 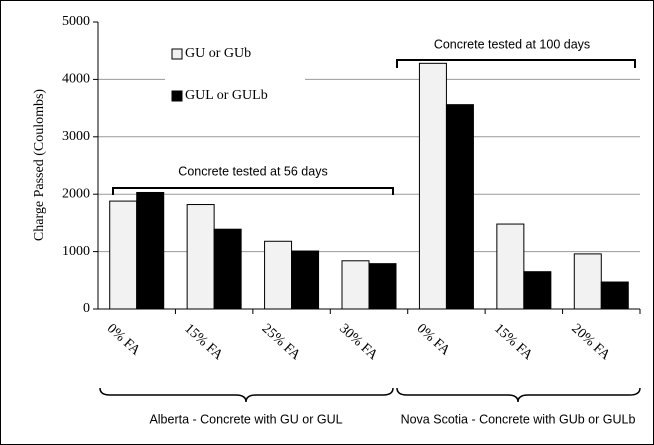 What do you see at coordinates (76, 251) in the screenshot?
I see `y-tick-label: 1000` at bounding box center [76, 251].